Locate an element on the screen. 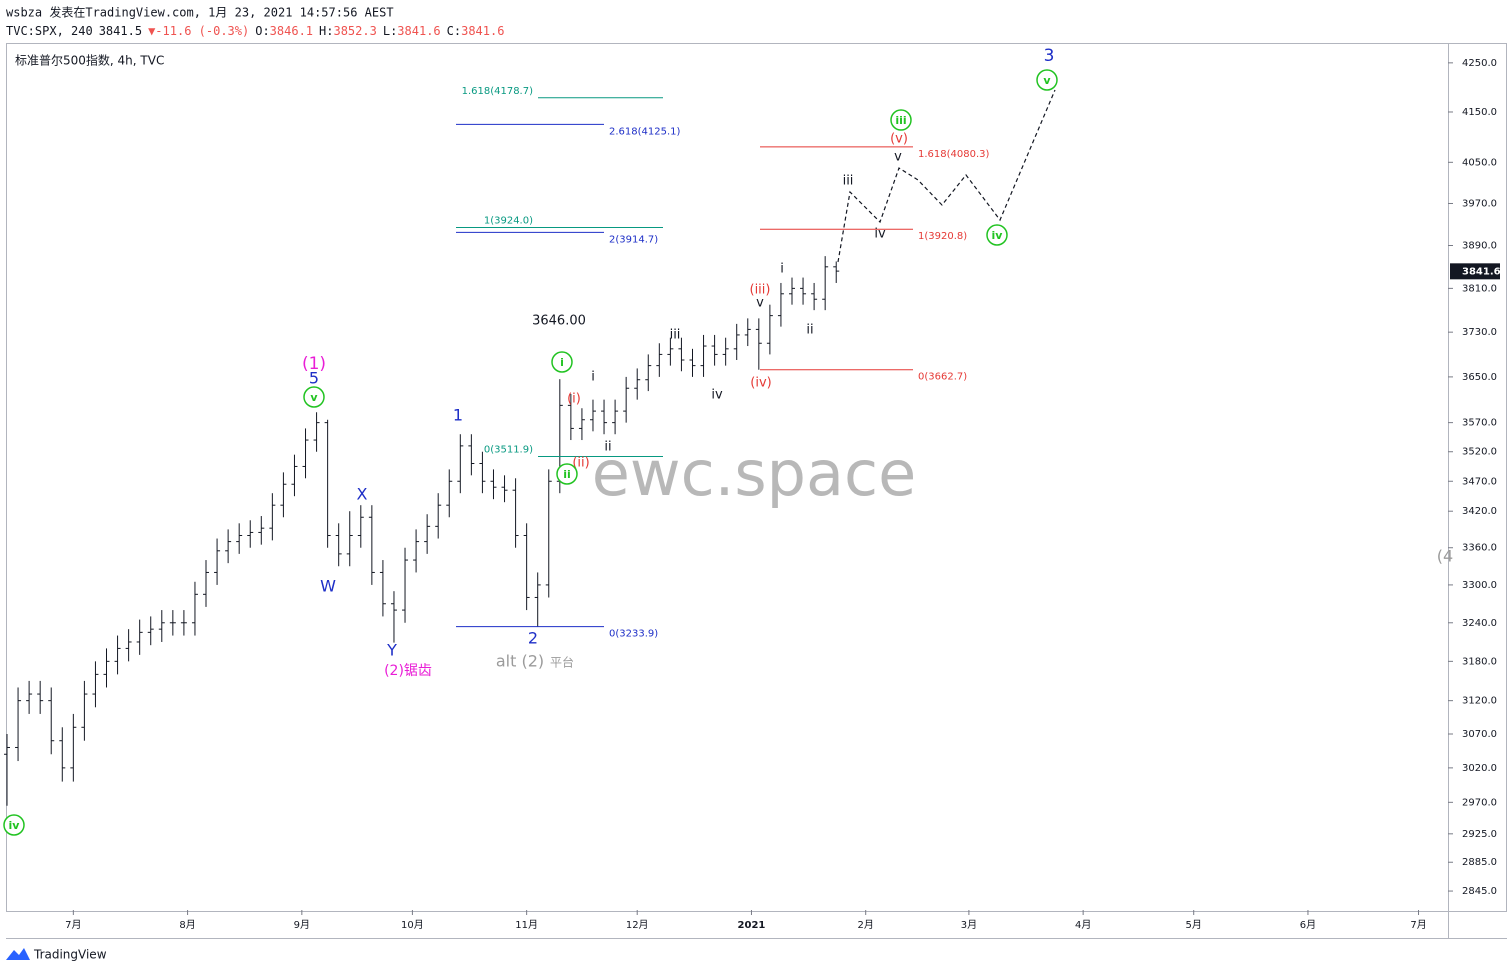 The height and width of the screenshot is (974, 1510). x-tick-label: 6月 is located at coordinates (1308, 925).